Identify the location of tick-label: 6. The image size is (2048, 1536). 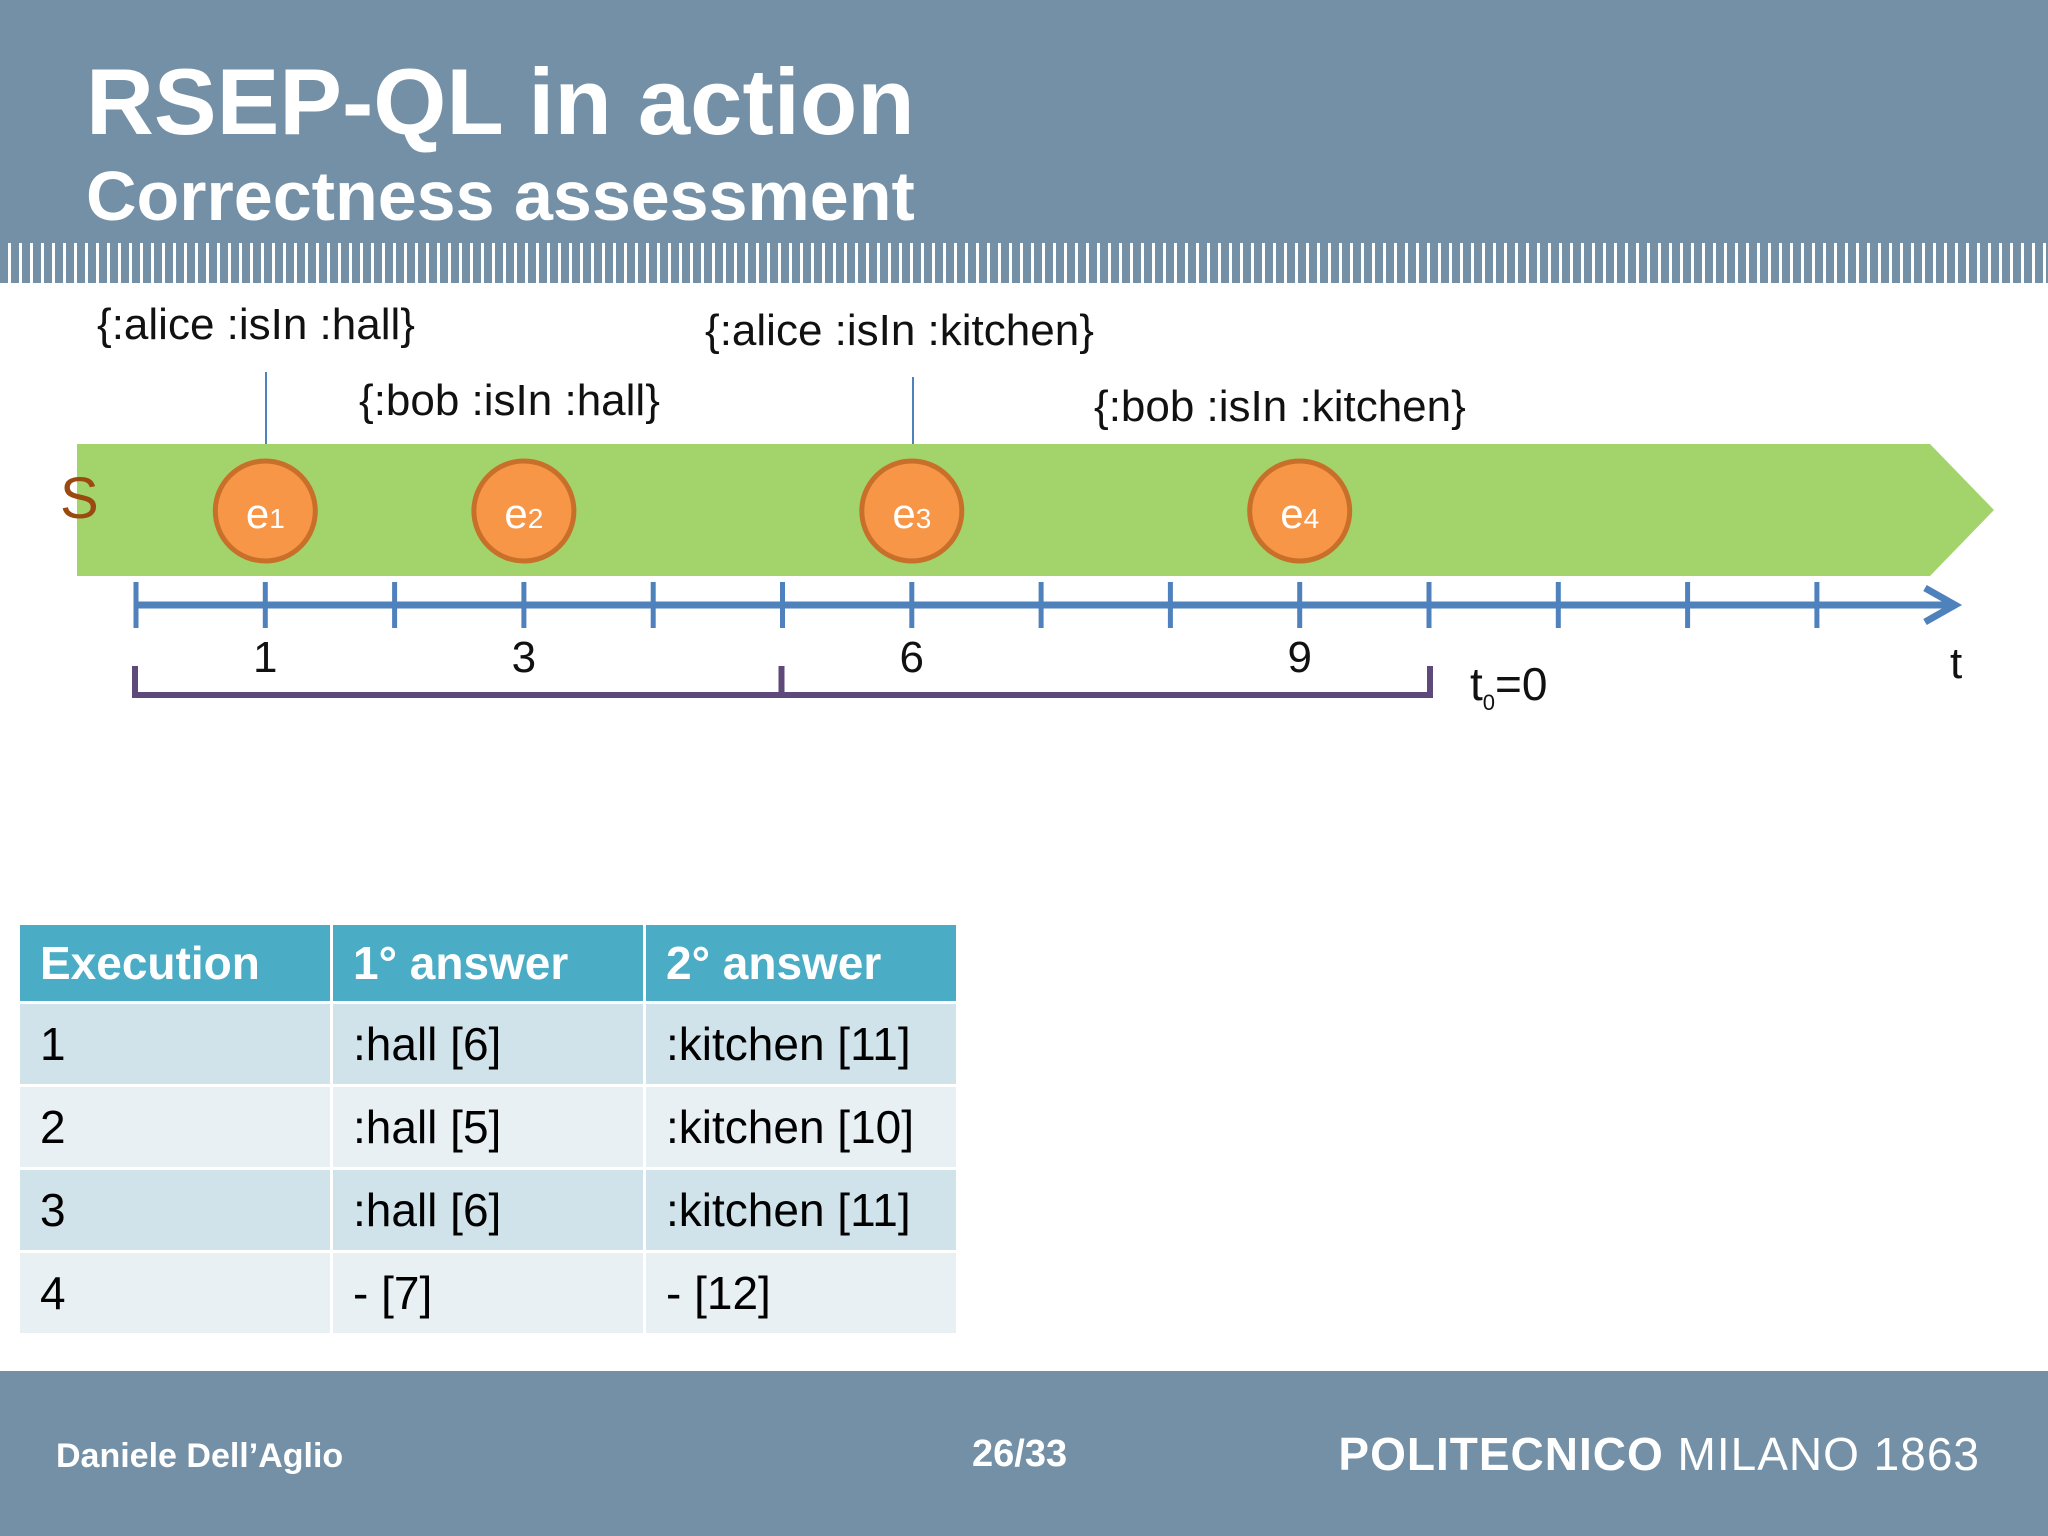
(912, 657).